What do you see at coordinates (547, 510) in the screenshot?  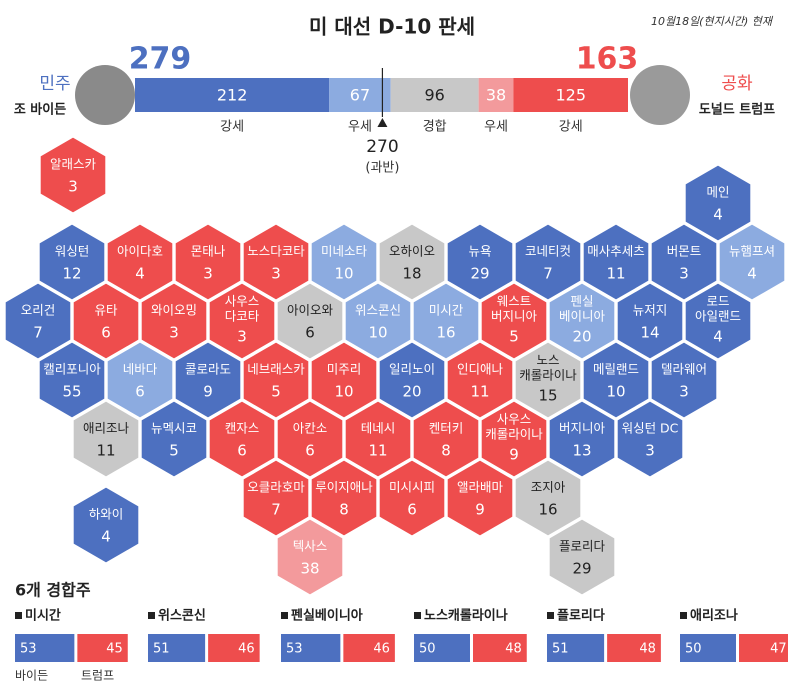 I see `state-votes: 16` at bounding box center [547, 510].